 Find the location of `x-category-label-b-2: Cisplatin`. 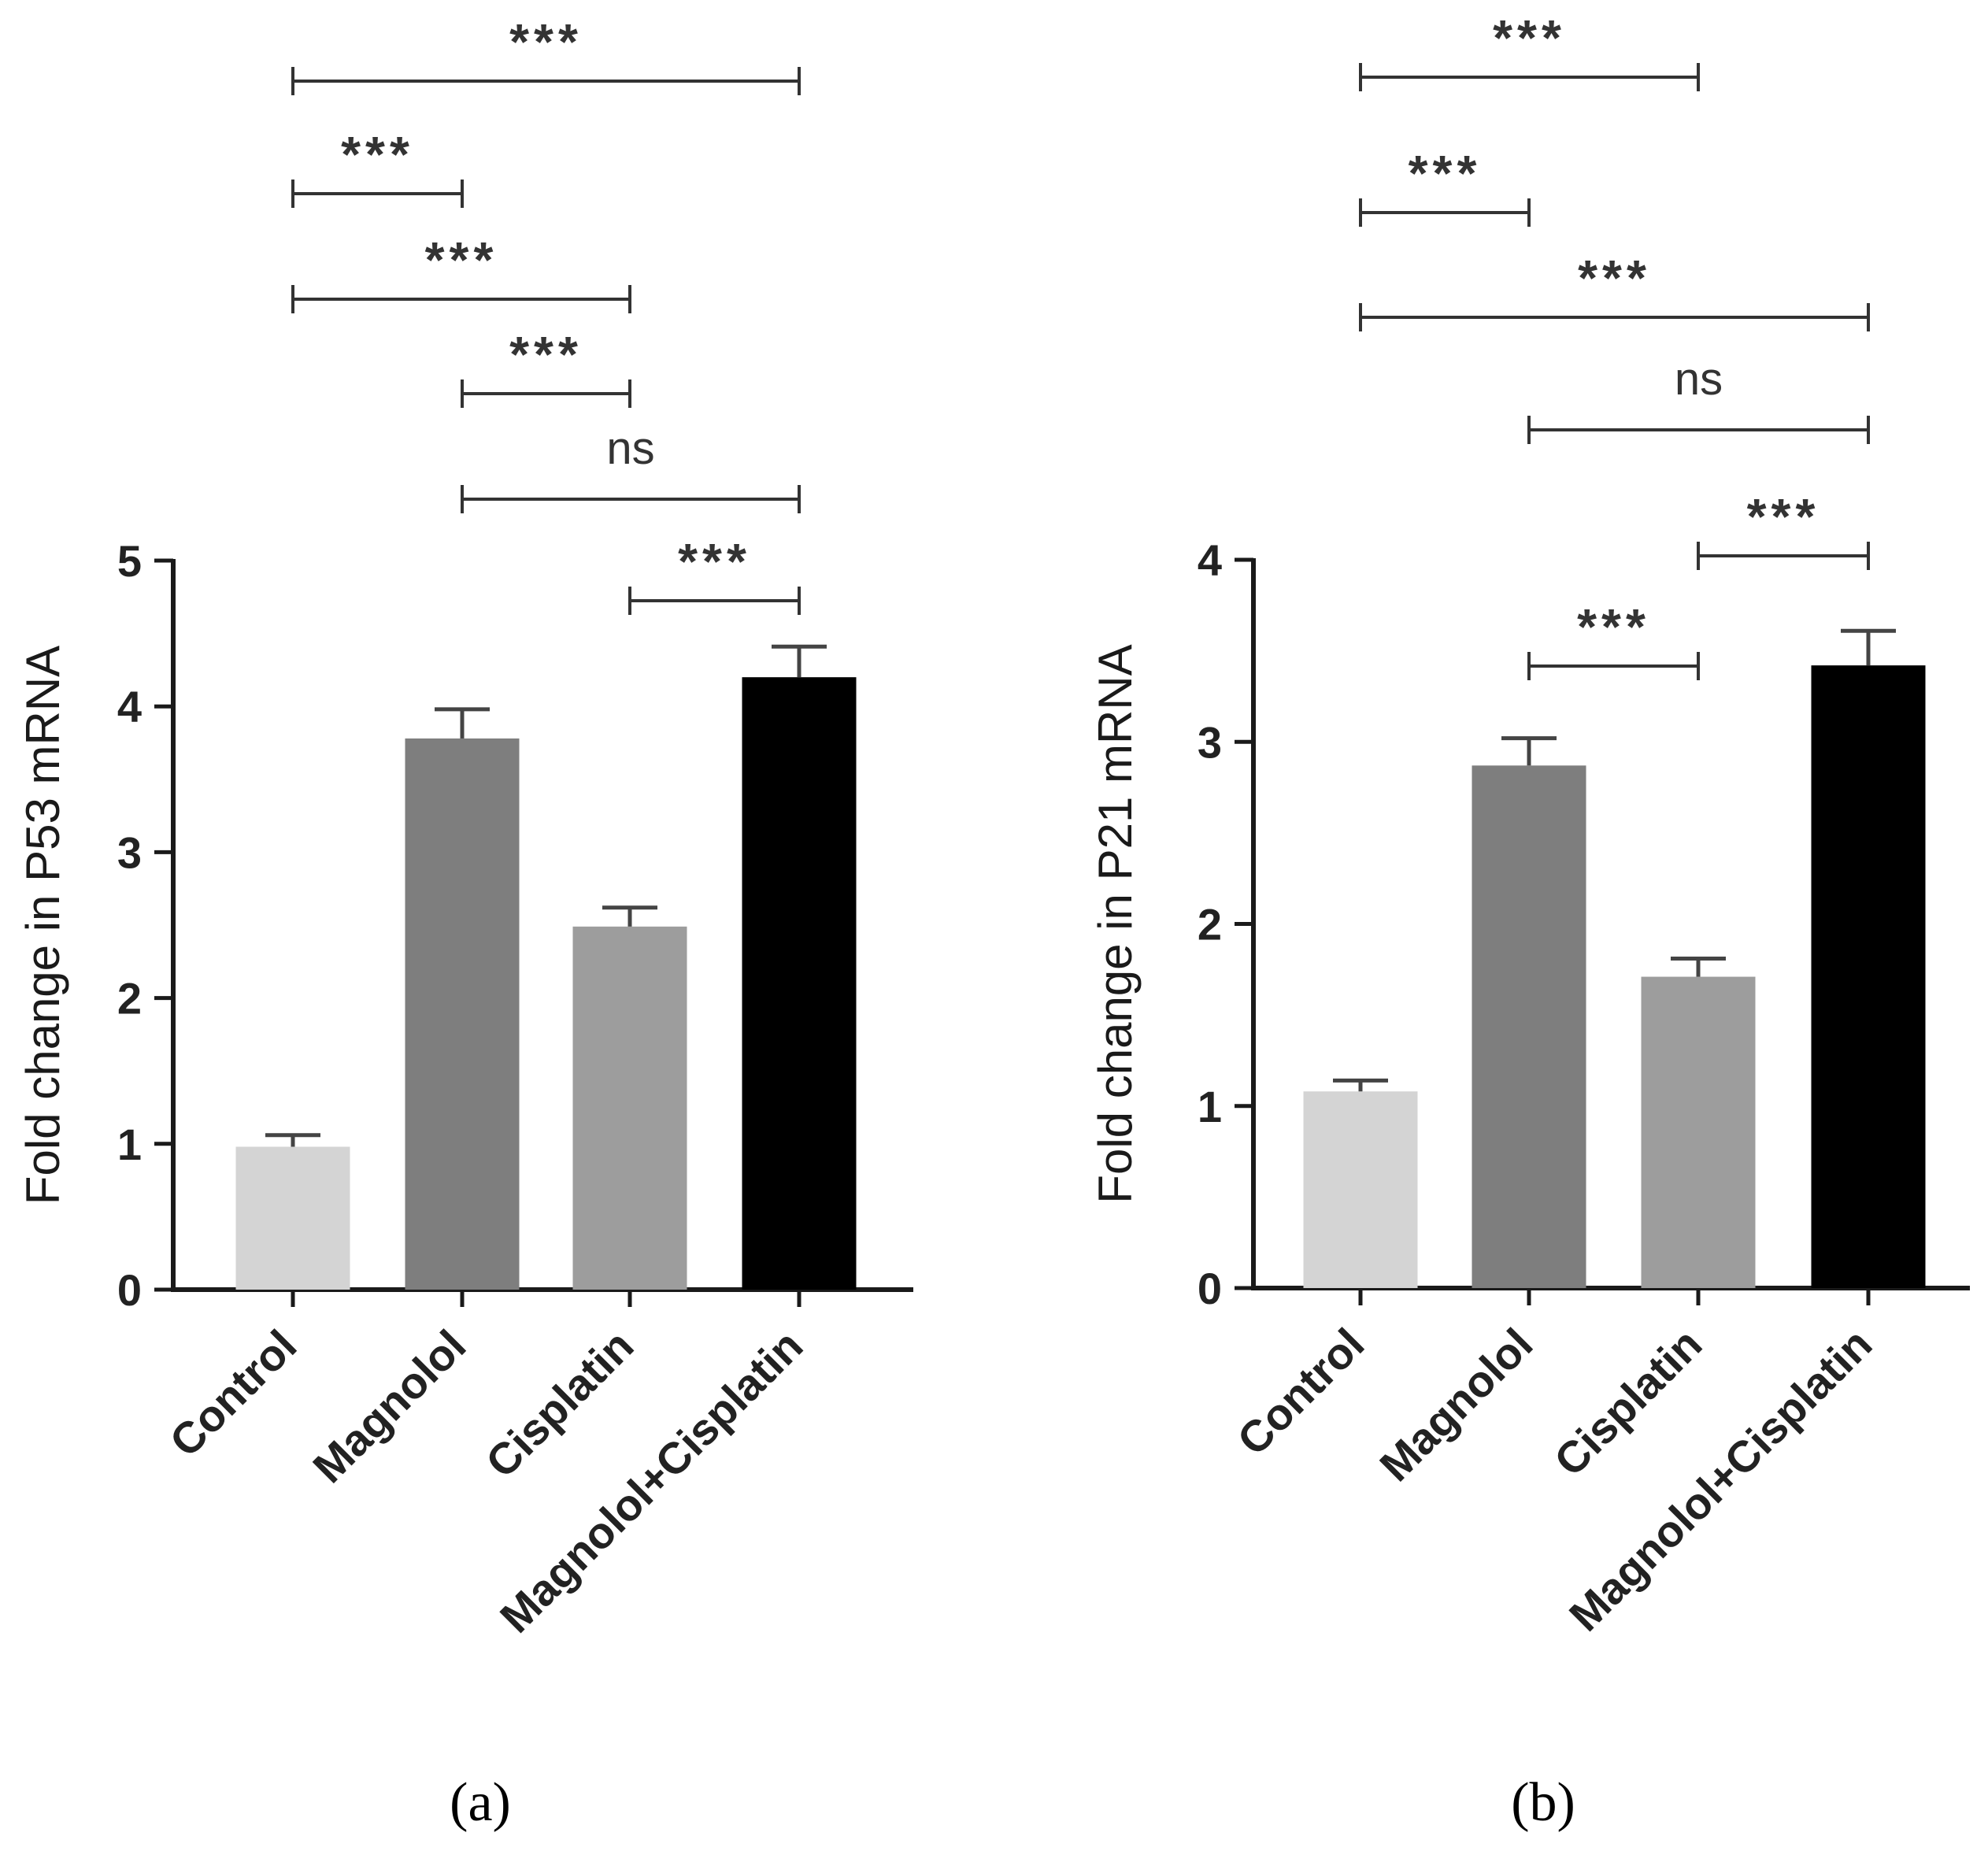

x-category-label-b-2: Cisplatin is located at coordinates (1628, 1402).